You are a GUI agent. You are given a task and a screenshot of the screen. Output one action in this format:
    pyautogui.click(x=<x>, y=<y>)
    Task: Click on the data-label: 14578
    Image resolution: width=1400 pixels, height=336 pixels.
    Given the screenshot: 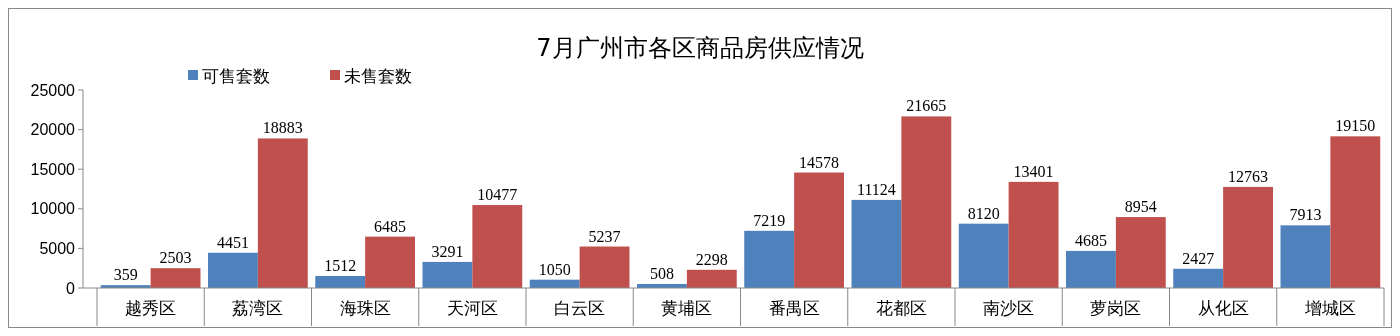 What is the action you would take?
    pyautogui.click(x=819, y=162)
    